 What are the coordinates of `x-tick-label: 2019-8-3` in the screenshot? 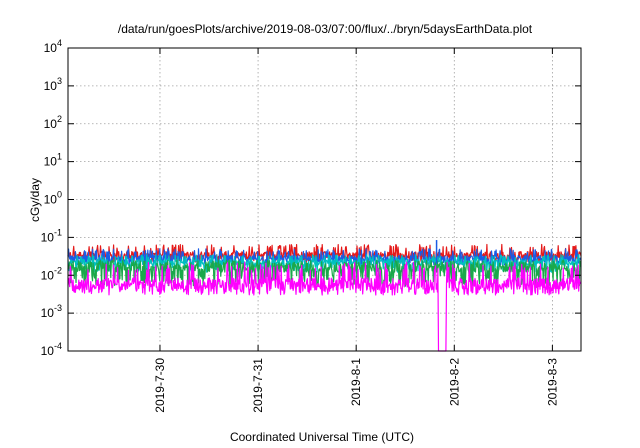 It's located at (552, 382).